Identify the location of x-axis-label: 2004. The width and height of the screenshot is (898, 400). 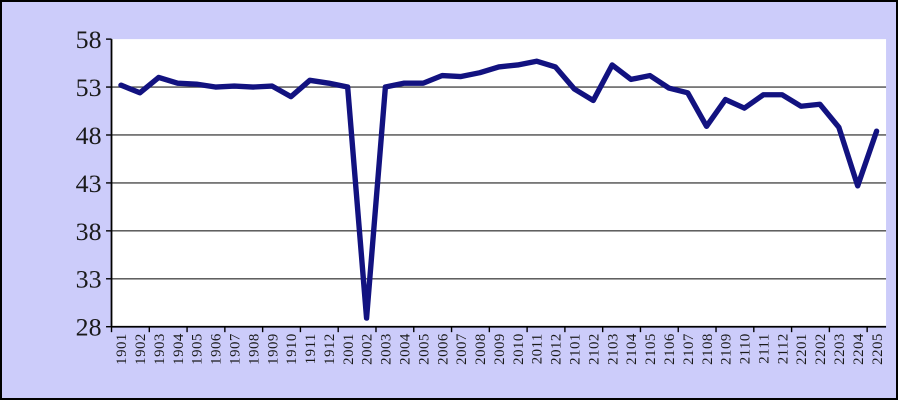
(405, 349).